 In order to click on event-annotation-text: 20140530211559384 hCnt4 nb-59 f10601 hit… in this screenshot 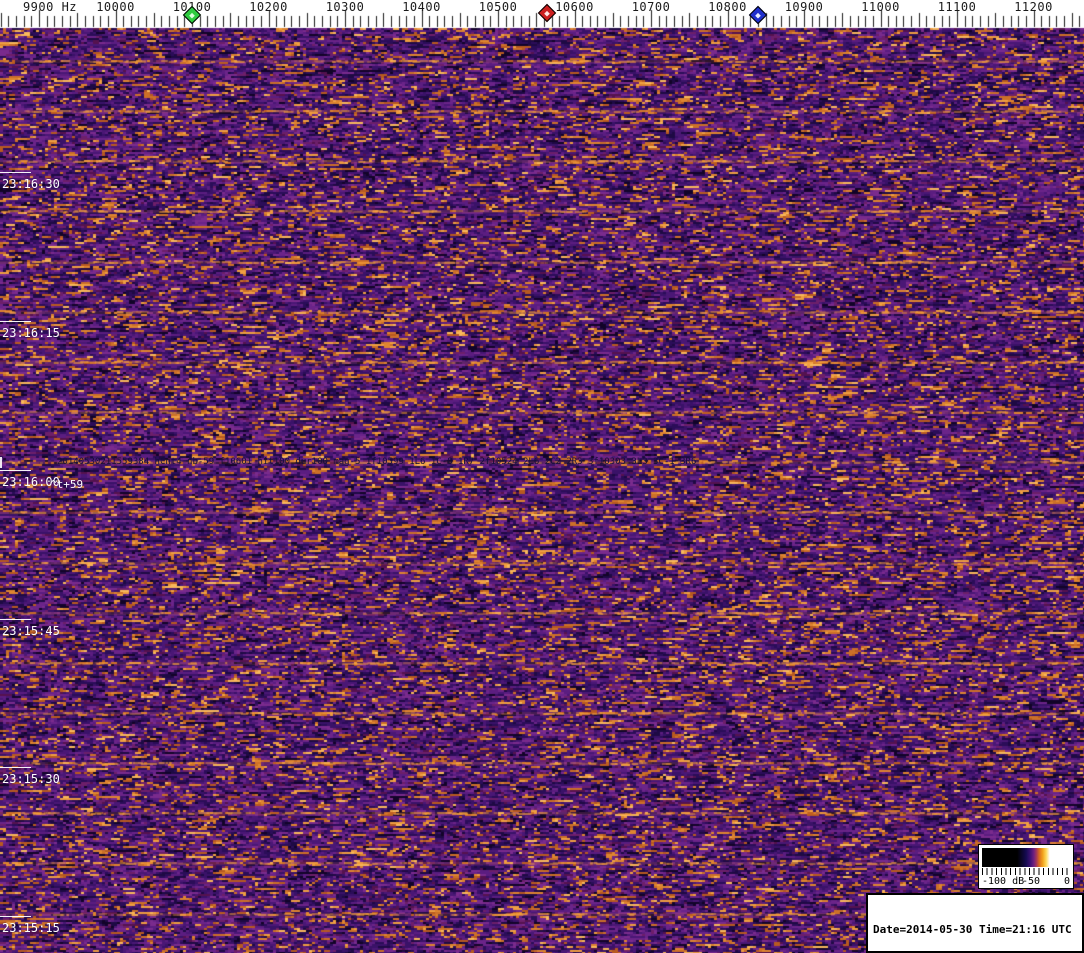, I will do `click(377, 462)`.